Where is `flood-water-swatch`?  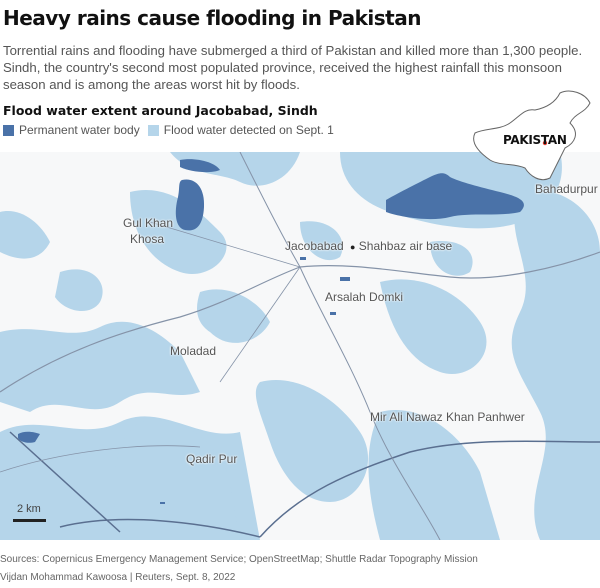
flood-water-swatch is located at coordinates (153, 130).